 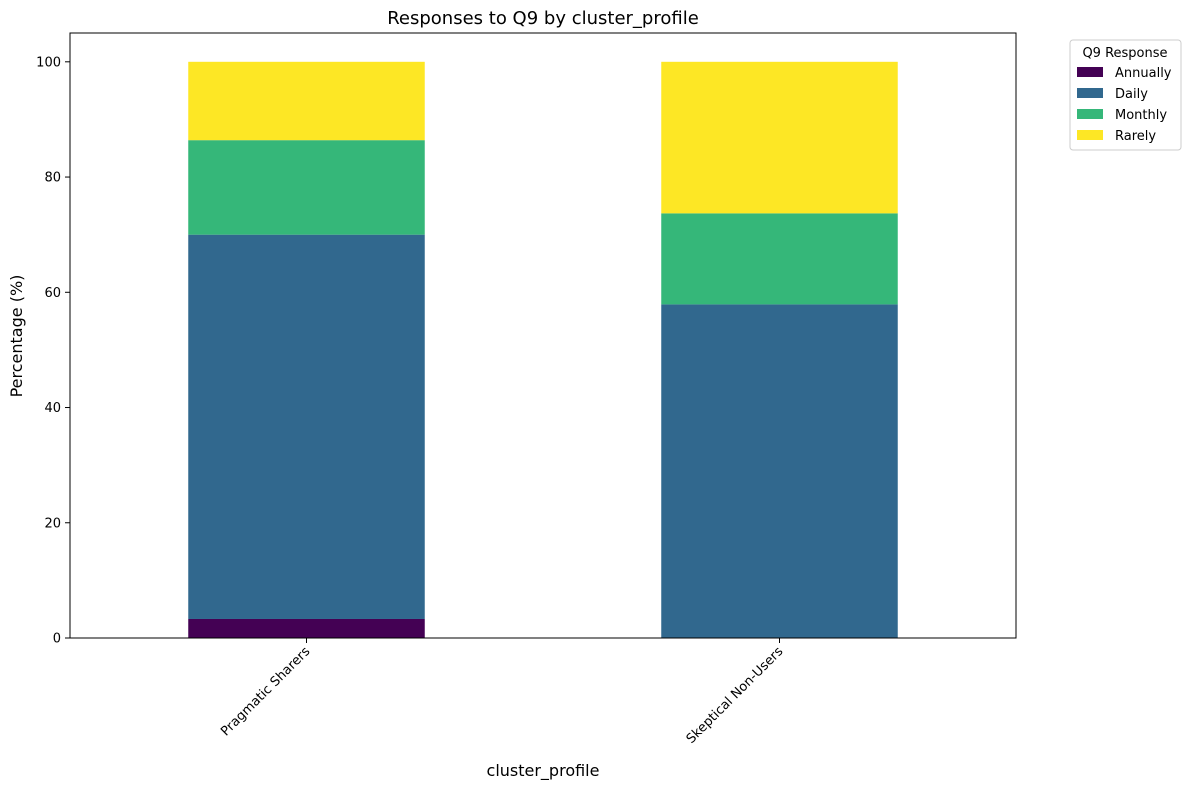 I want to click on legend: Q9 Response Annually Daily Monthly Rarely, so click(x=1125, y=95).